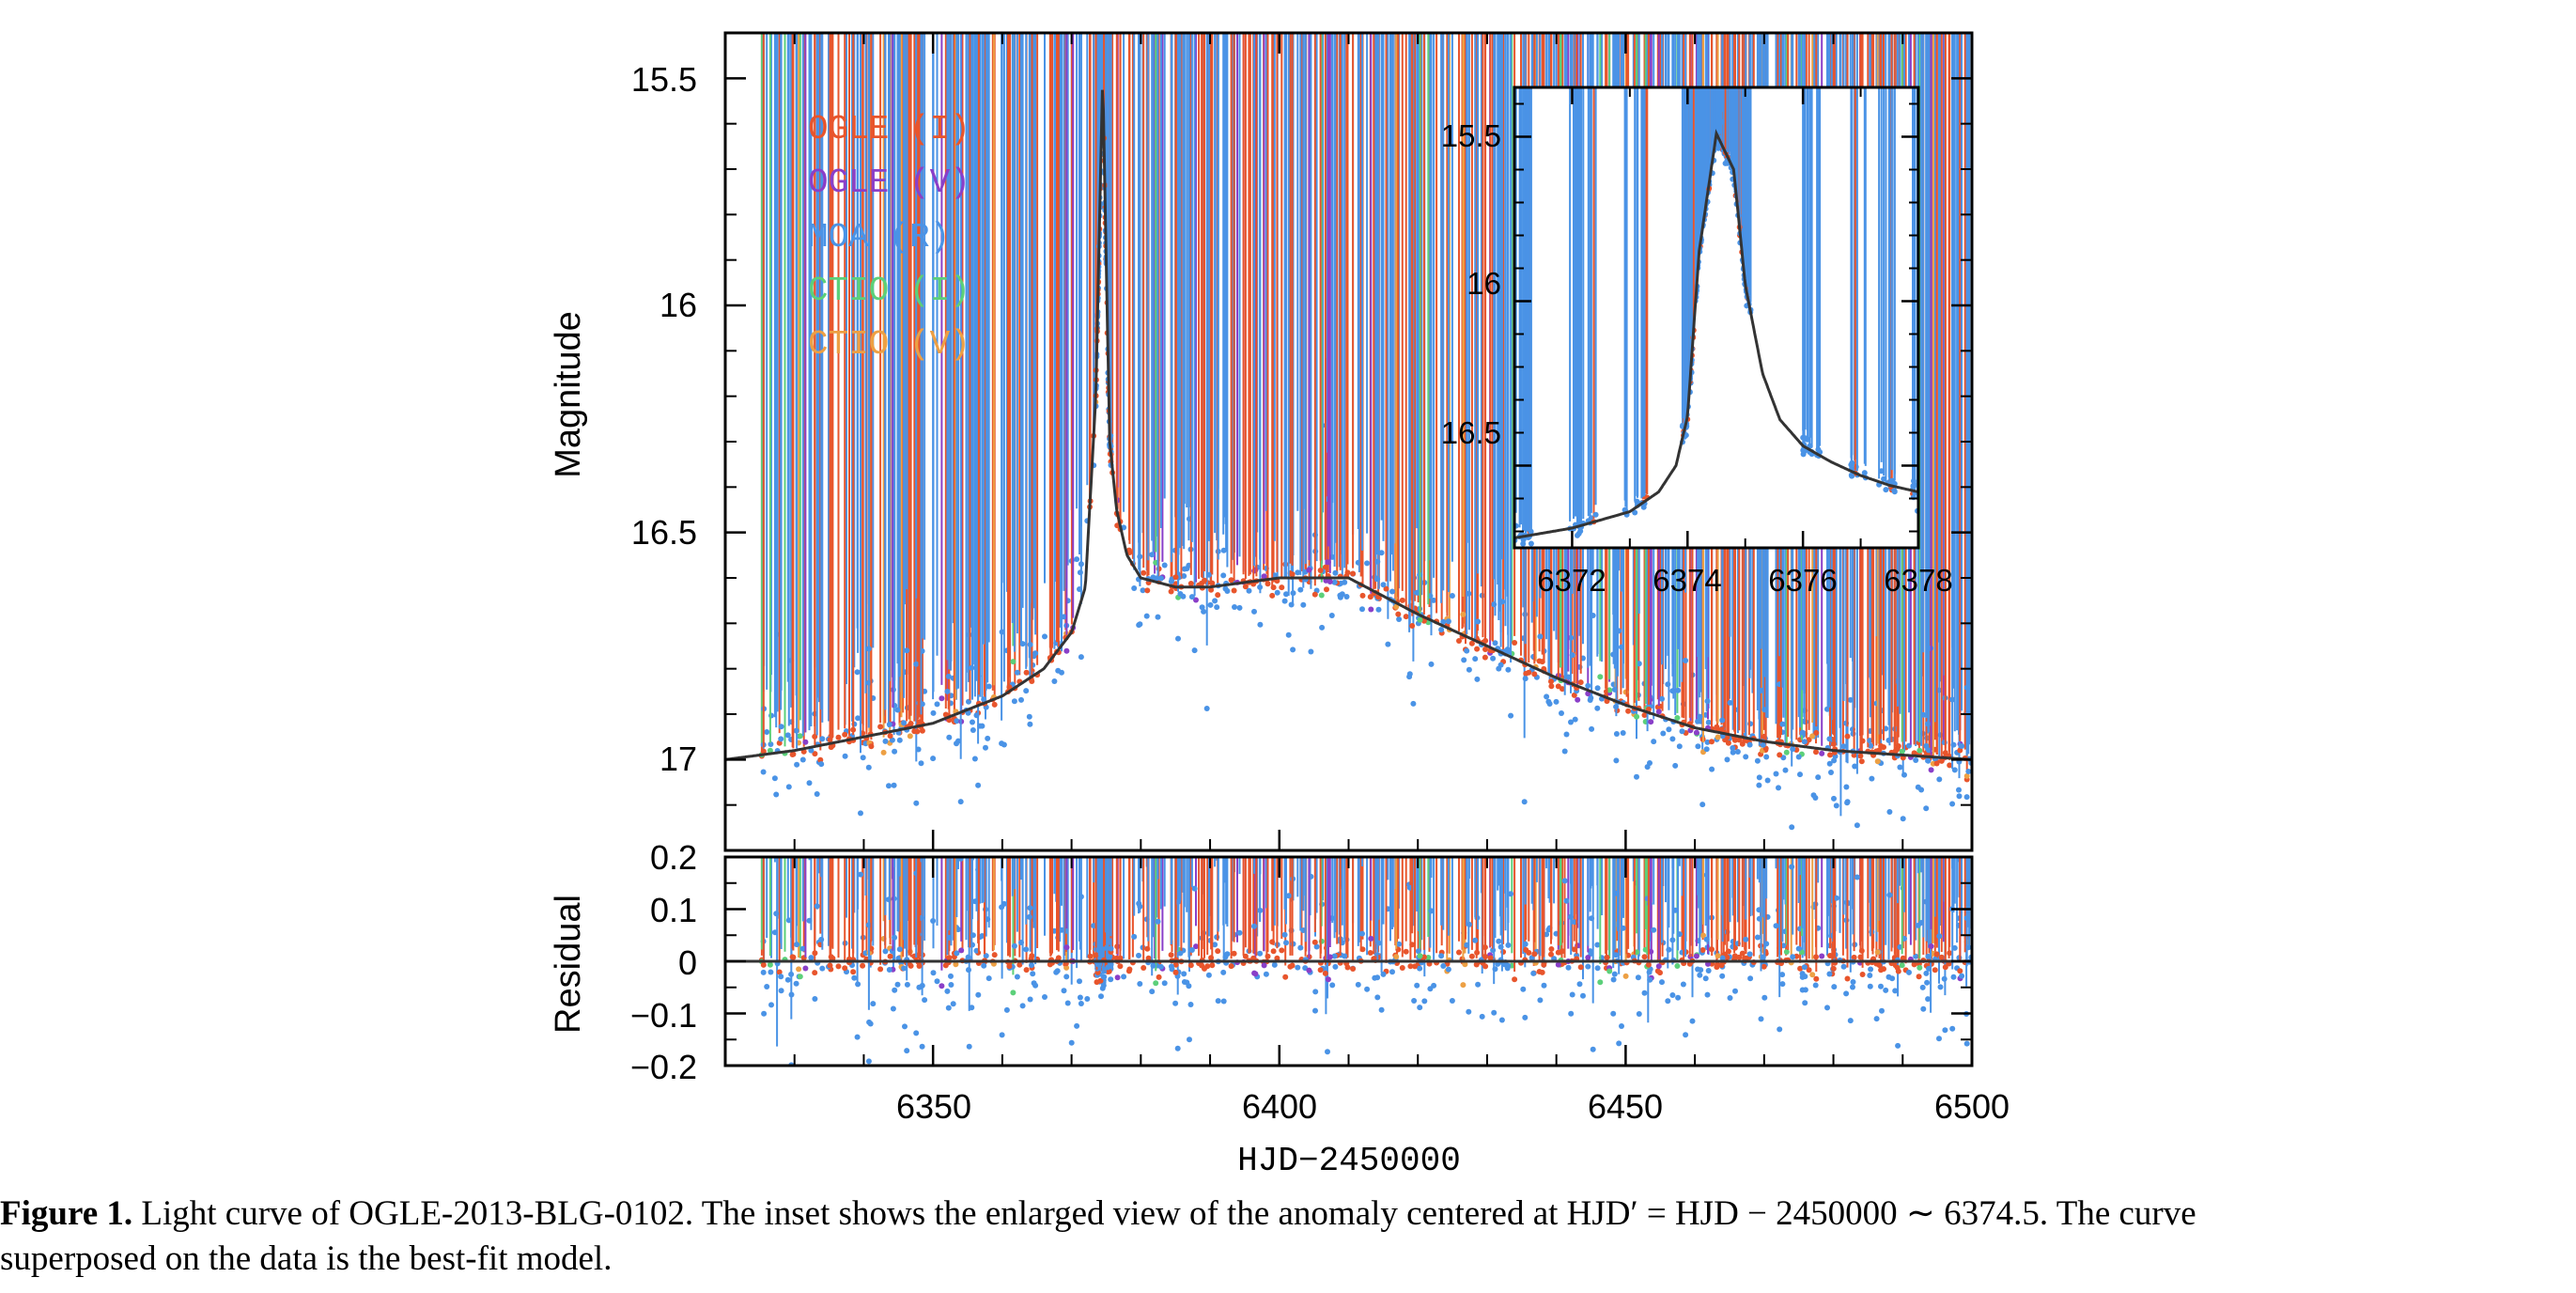  Describe the element at coordinates (1716, 334) in the screenshot. I see `inset-model-curve` at that location.